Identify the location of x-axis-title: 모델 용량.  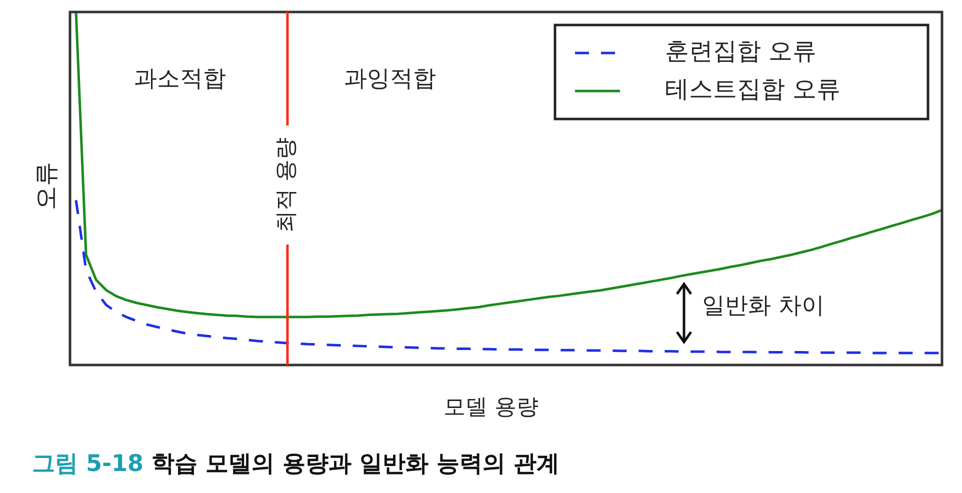
(491, 408).